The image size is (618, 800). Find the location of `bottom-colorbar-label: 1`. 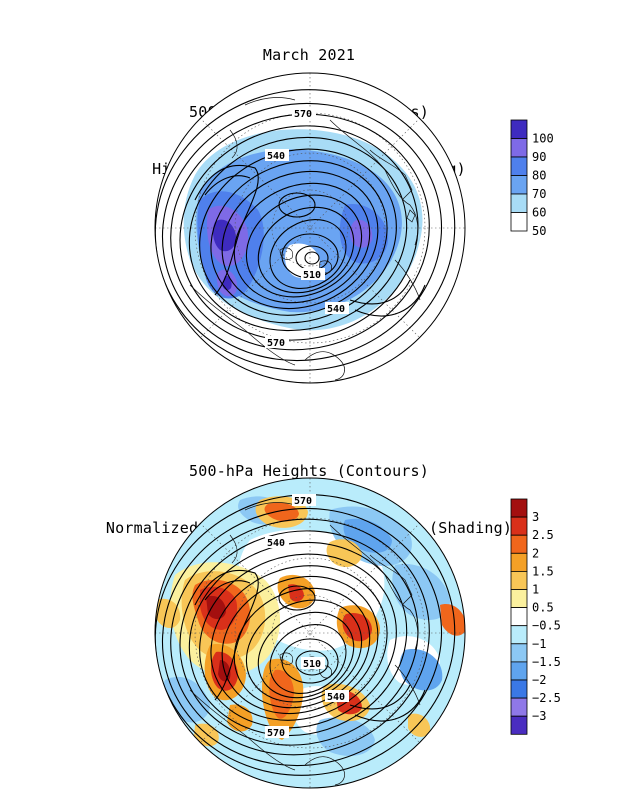

bottom-colorbar-label: 1 is located at coordinates (535, 590).